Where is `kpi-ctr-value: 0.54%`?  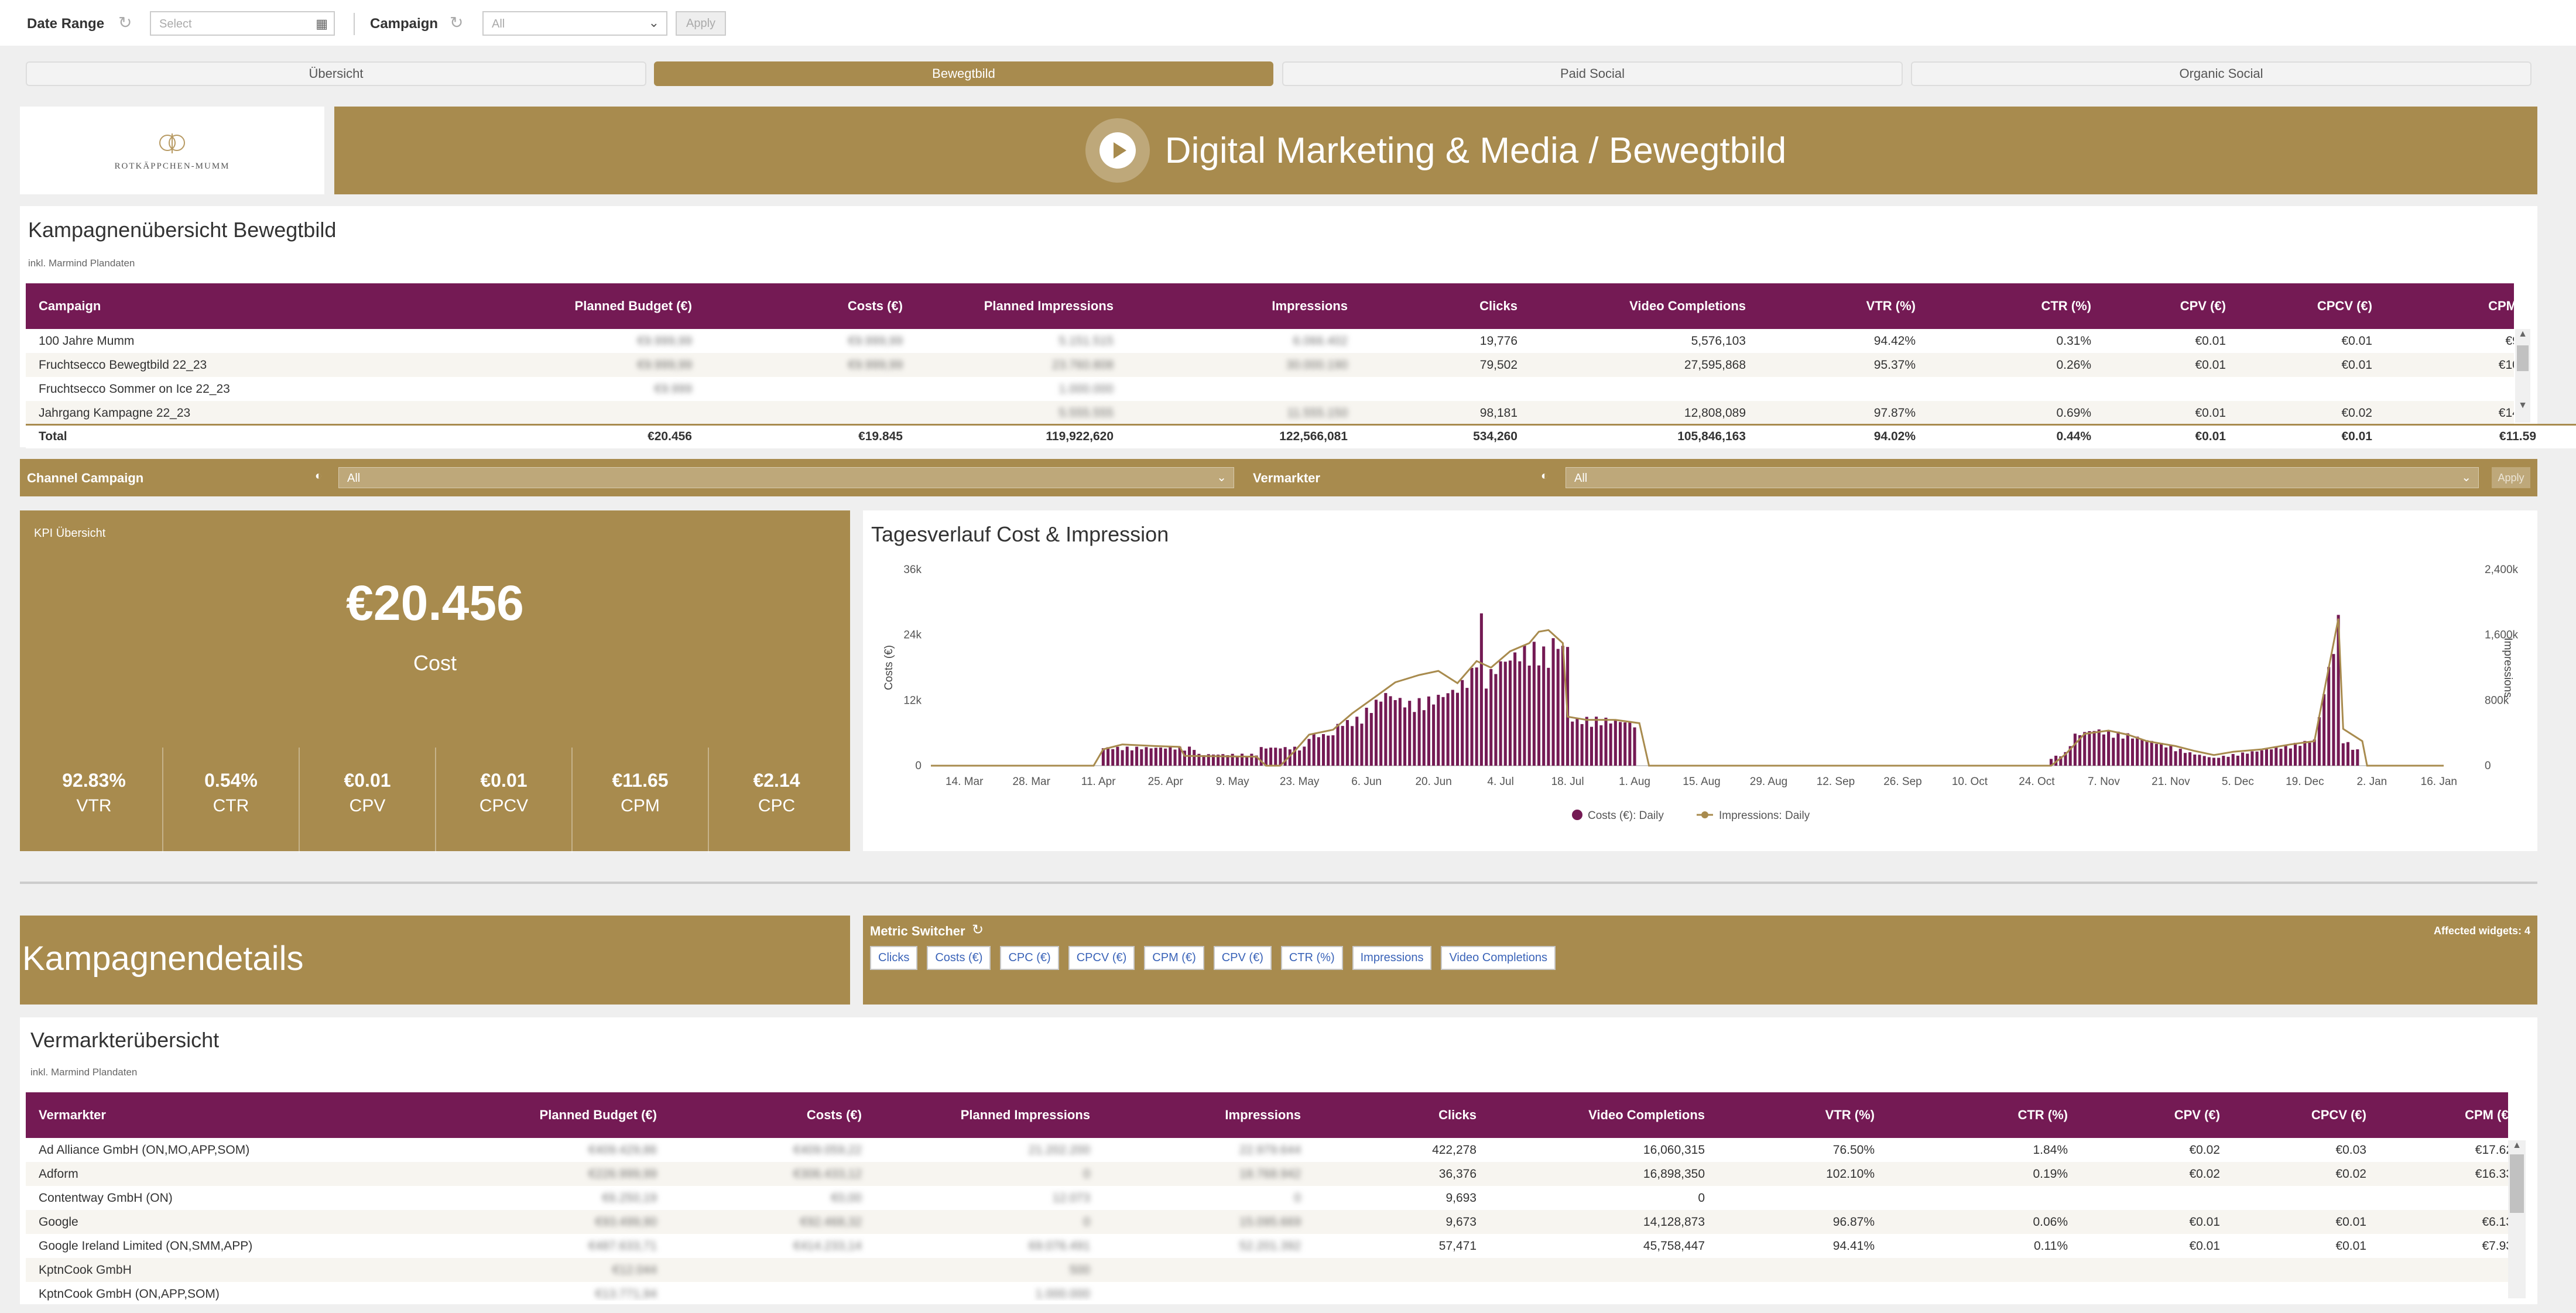 kpi-ctr-value: 0.54% is located at coordinates (231, 780).